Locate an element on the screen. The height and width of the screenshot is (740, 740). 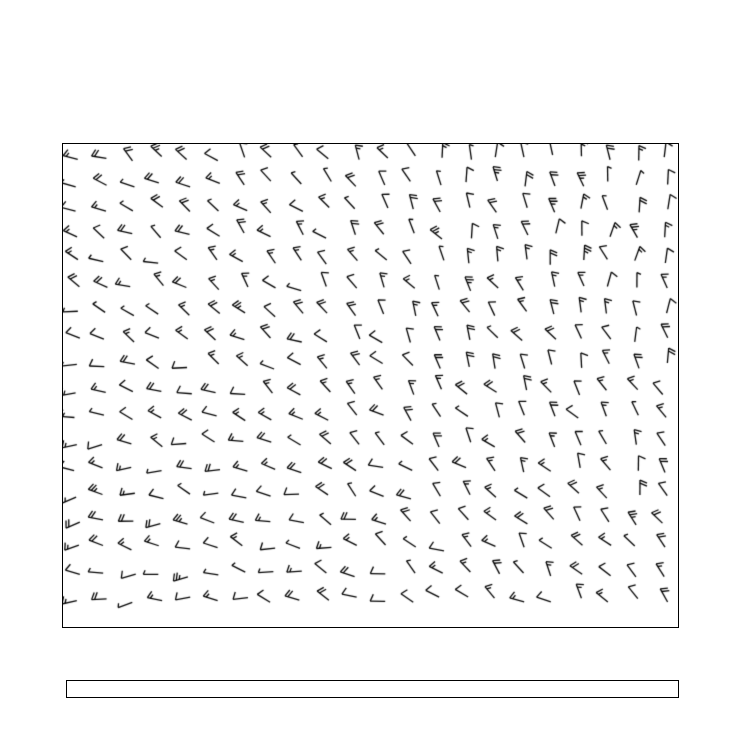
precip-colorbar is located at coordinates (372, 689).